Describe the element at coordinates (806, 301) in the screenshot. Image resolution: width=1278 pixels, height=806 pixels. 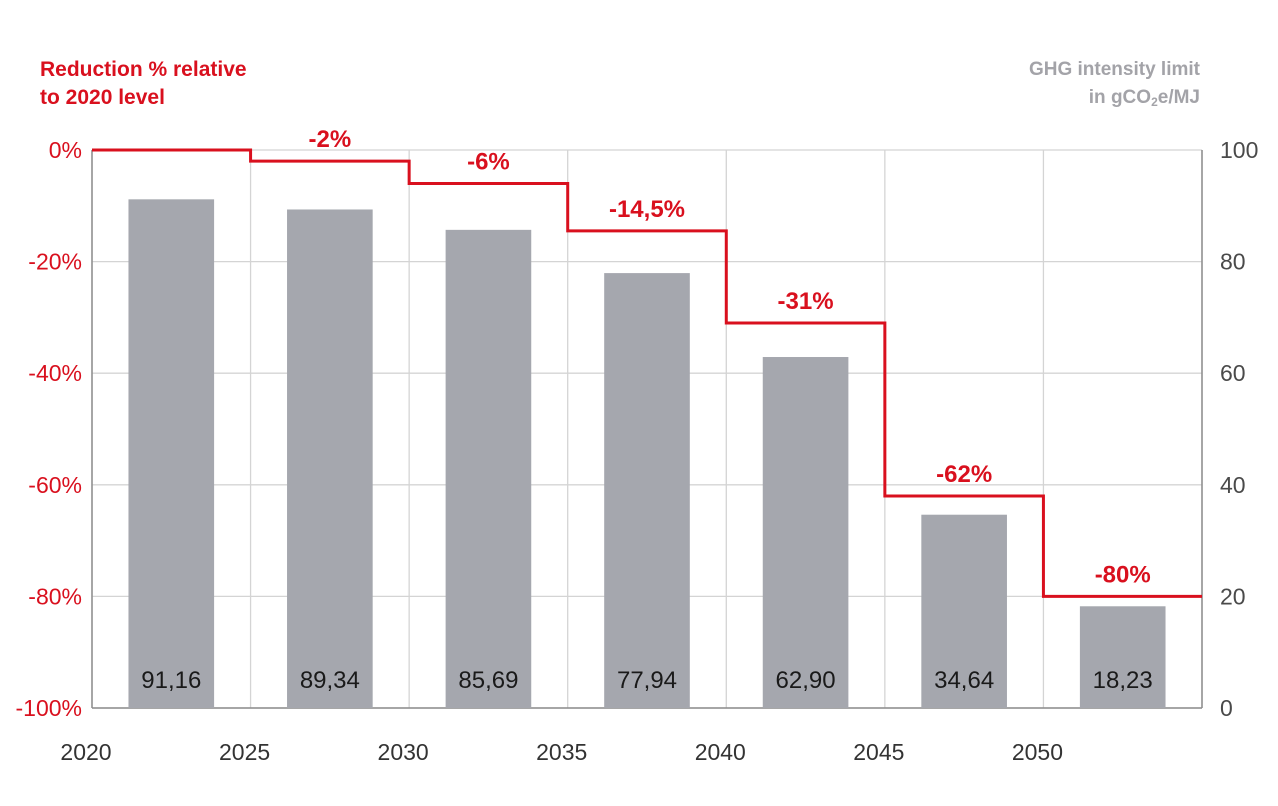
I see `reduction-step-label: -31%` at that location.